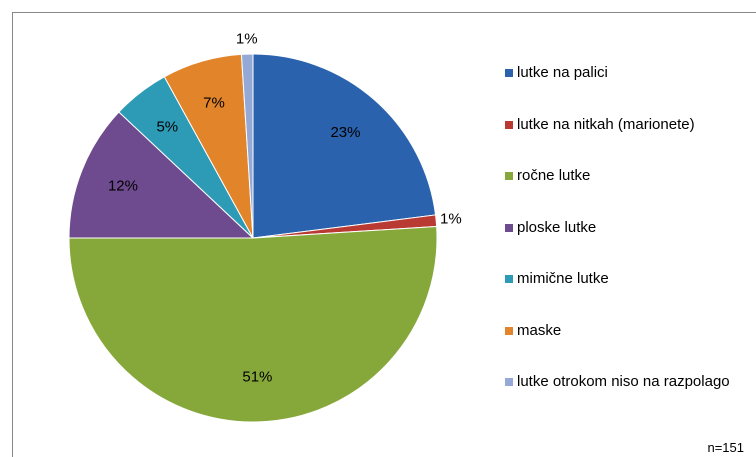 The height and width of the screenshot is (457, 756). What do you see at coordinates (345, 132) in the screenshot?
I see `data-label: 23%` at bounding box center [345, 132].